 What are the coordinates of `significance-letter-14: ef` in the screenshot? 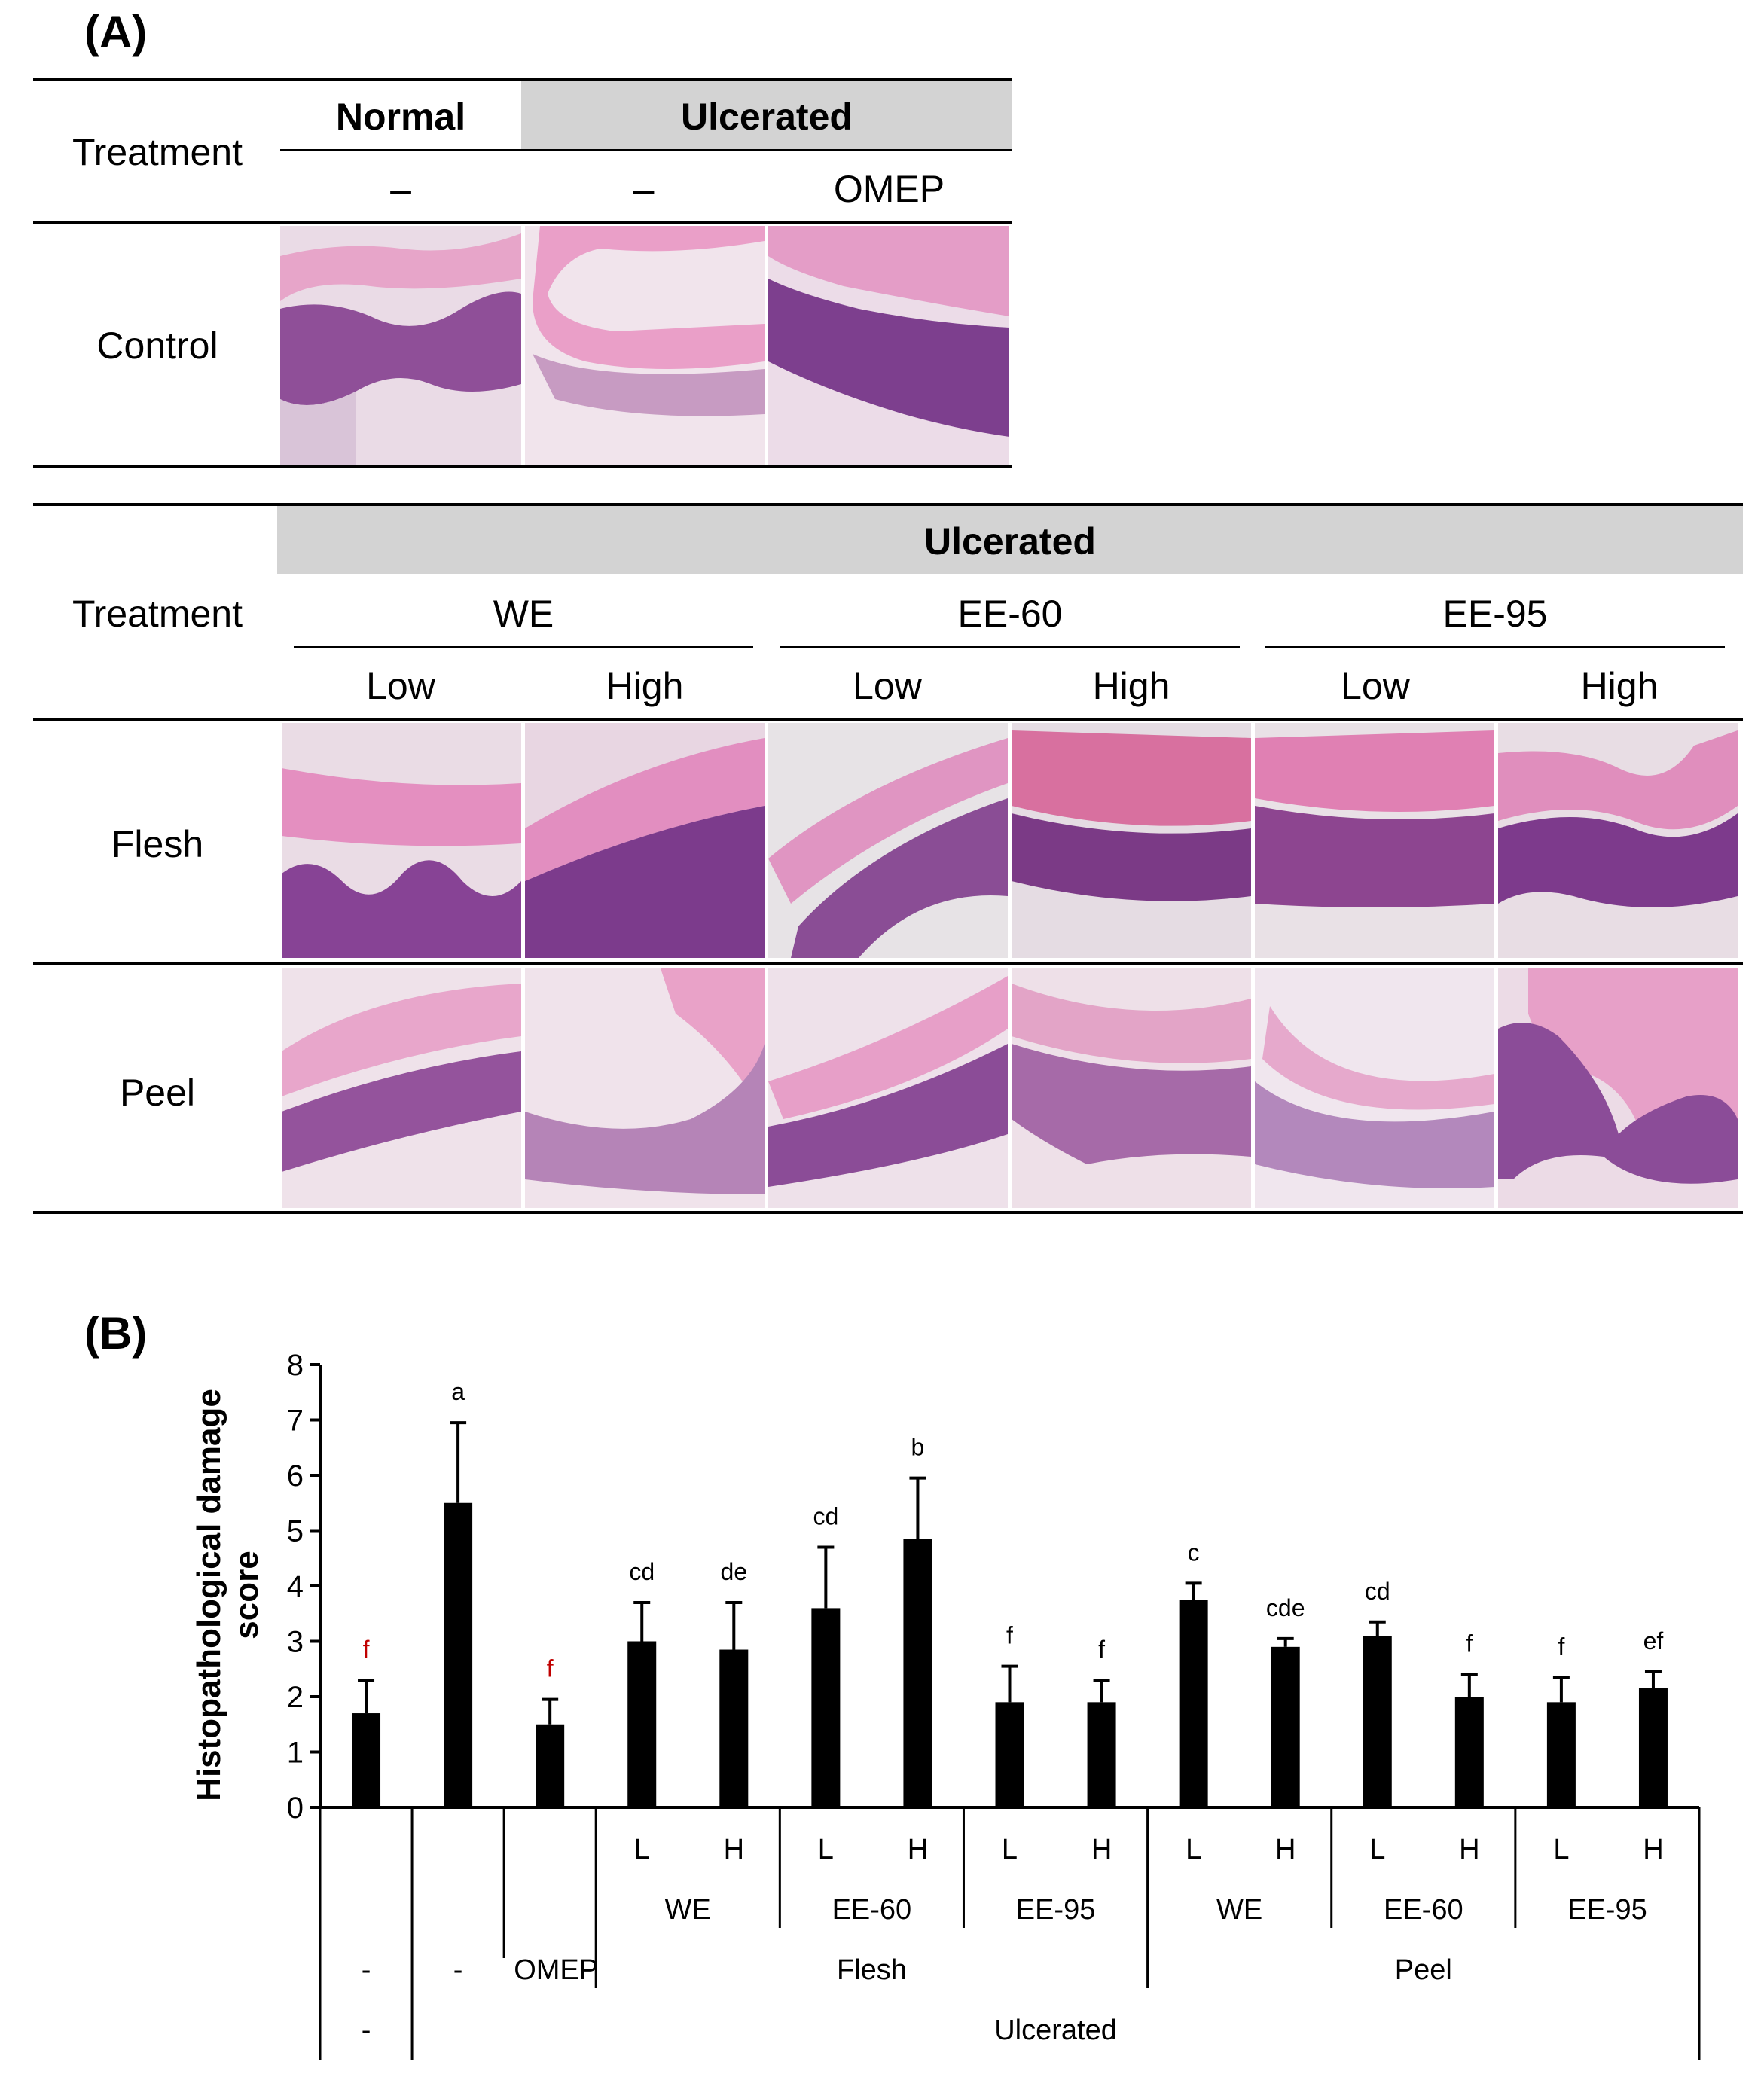 It's located at (1654, 1641).